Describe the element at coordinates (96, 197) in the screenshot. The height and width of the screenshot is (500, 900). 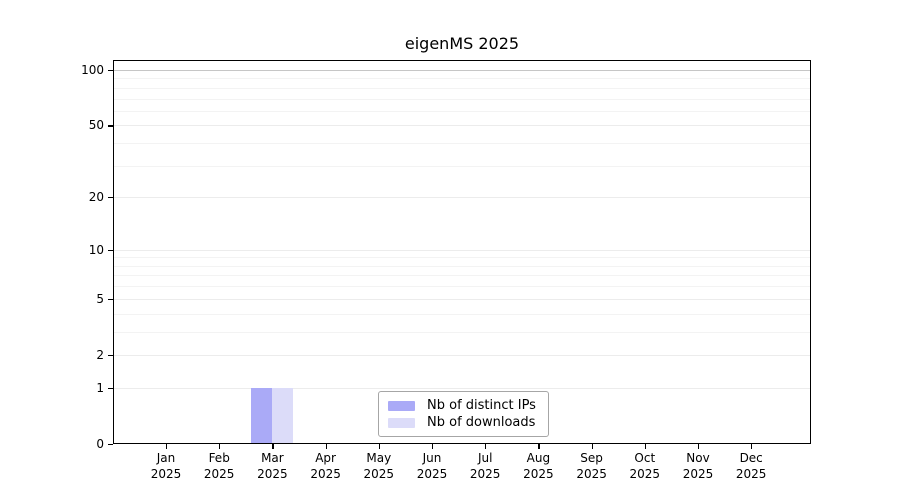
I see `y-tick-label-20: 20` at that location.